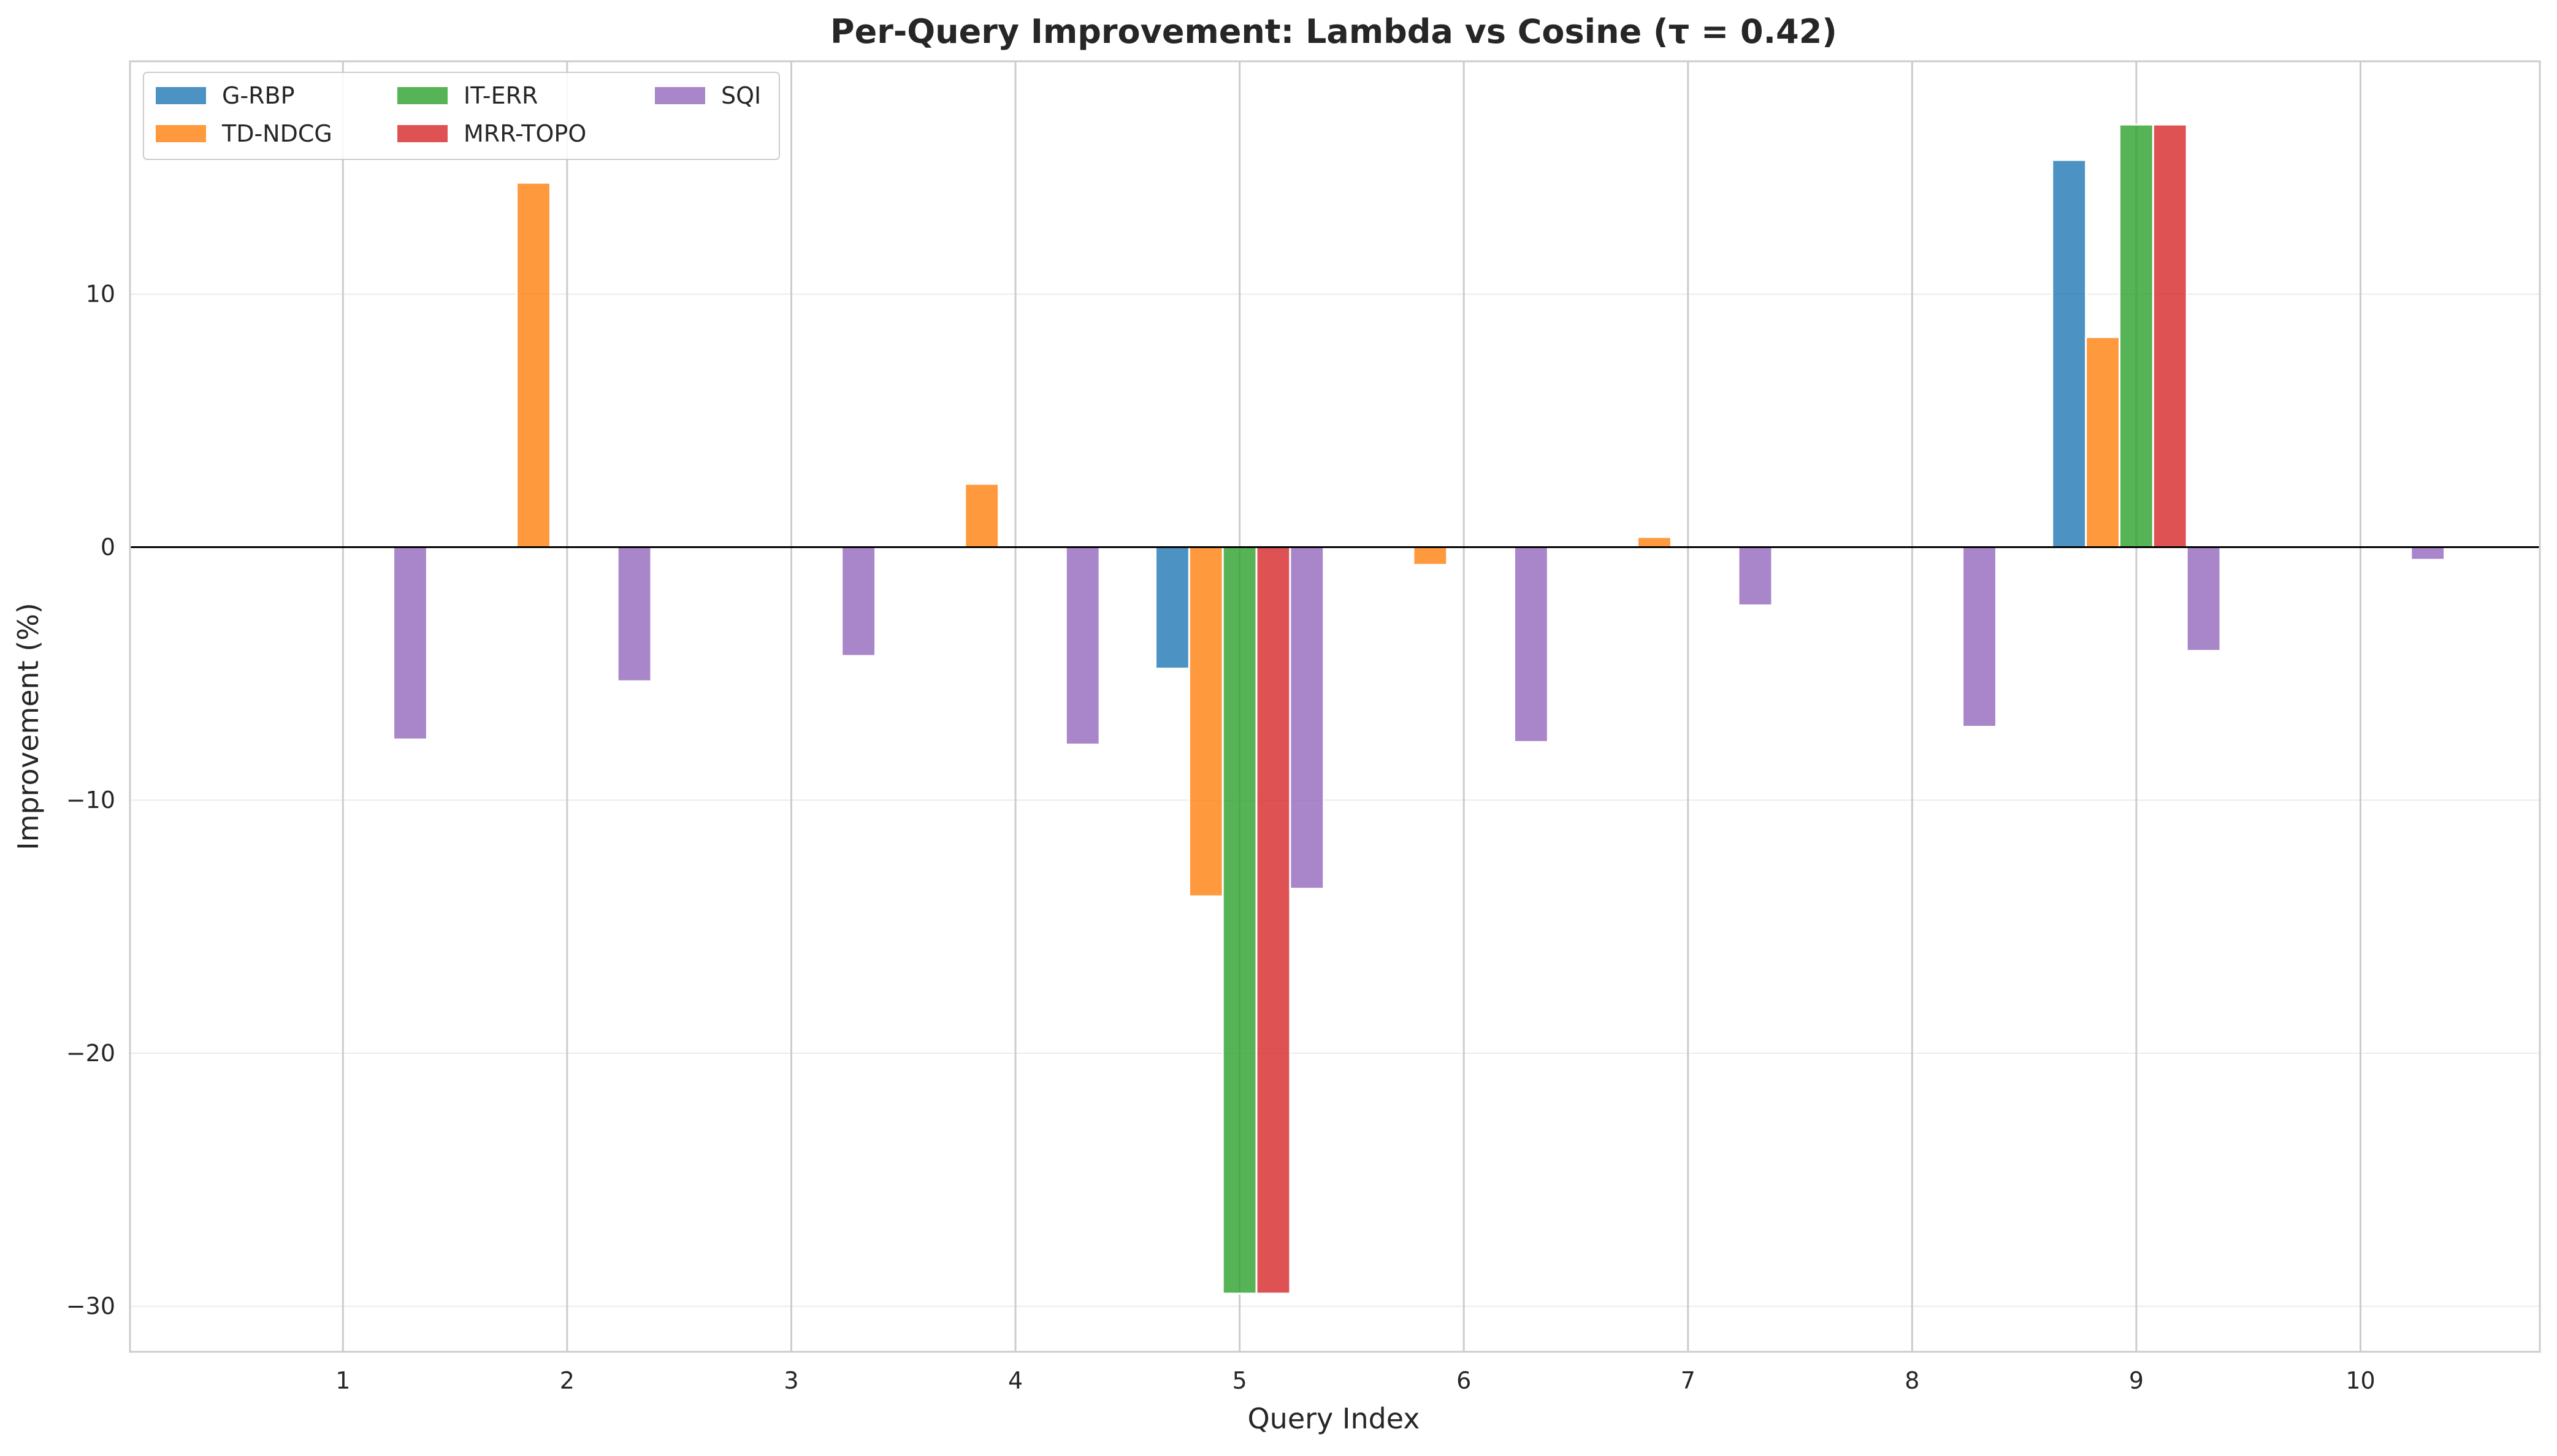 The width and height of the screenshot is (2557, 1456). Describe the element at coordinates (525, 133) in the screenshot. I see `legend-label: MRR-TOPO` at that location.